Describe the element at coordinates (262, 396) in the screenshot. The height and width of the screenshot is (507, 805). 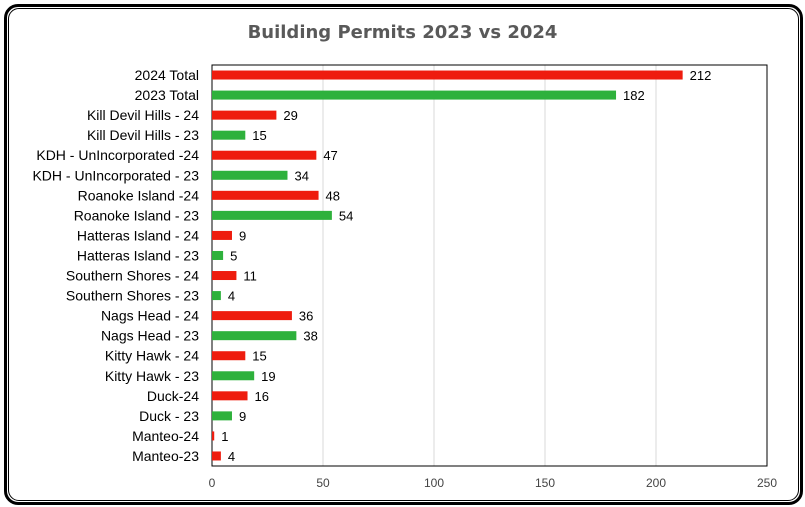
I see `data-label: 16` at that location.